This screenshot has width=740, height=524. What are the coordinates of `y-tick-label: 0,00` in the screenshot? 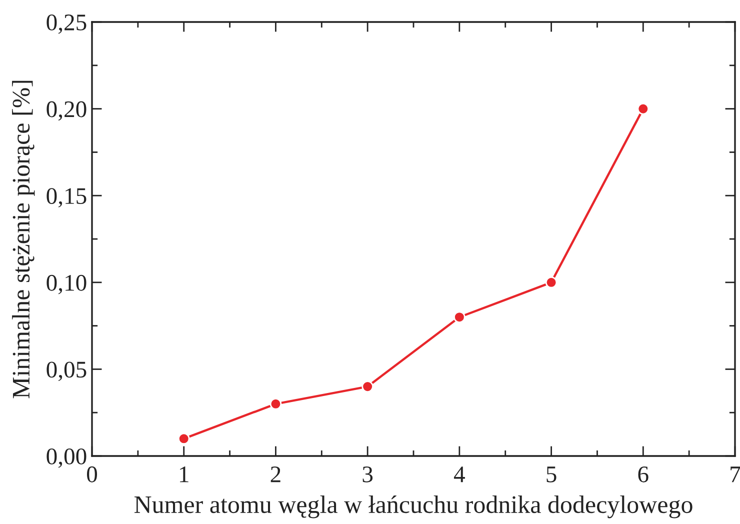 It's located at (66, 458).